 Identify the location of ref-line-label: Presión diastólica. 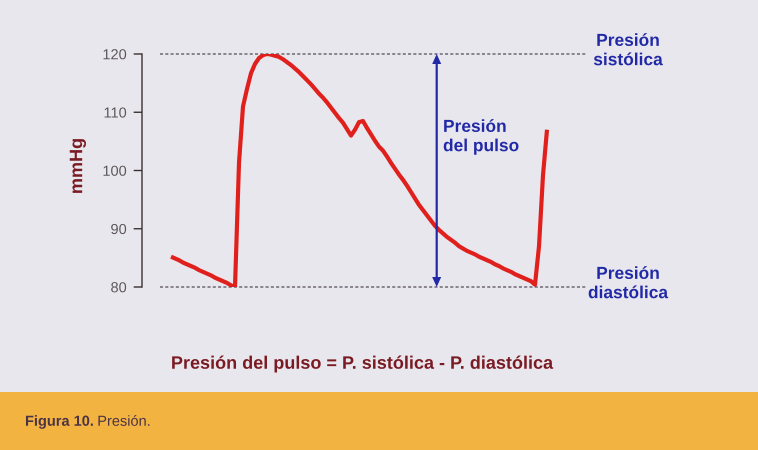
(628, 282).